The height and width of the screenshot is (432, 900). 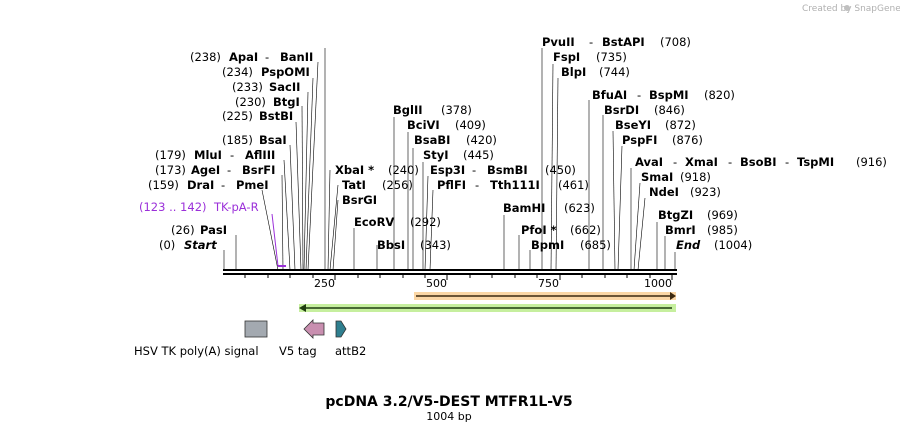 What do you see at coordinates (649, 162) in the screenshot?
I see `avai-label: AvaI` at bounding box center [649, 162].